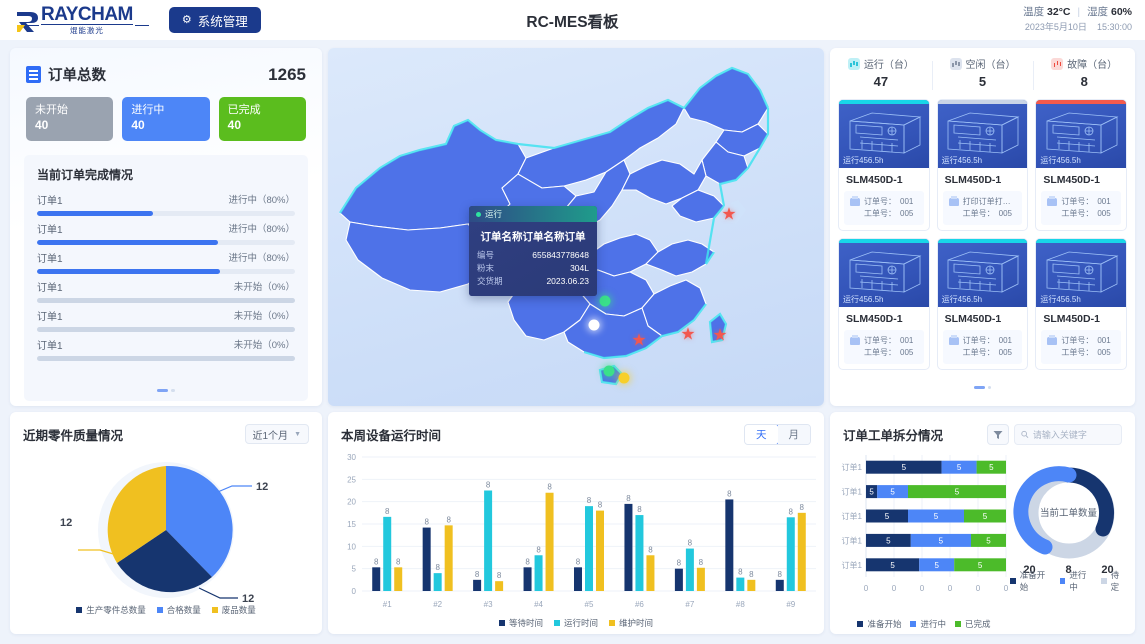 The width and height of the screenshot is (1145, 644). I want to click on svg-text: #5, so click(589, 604).